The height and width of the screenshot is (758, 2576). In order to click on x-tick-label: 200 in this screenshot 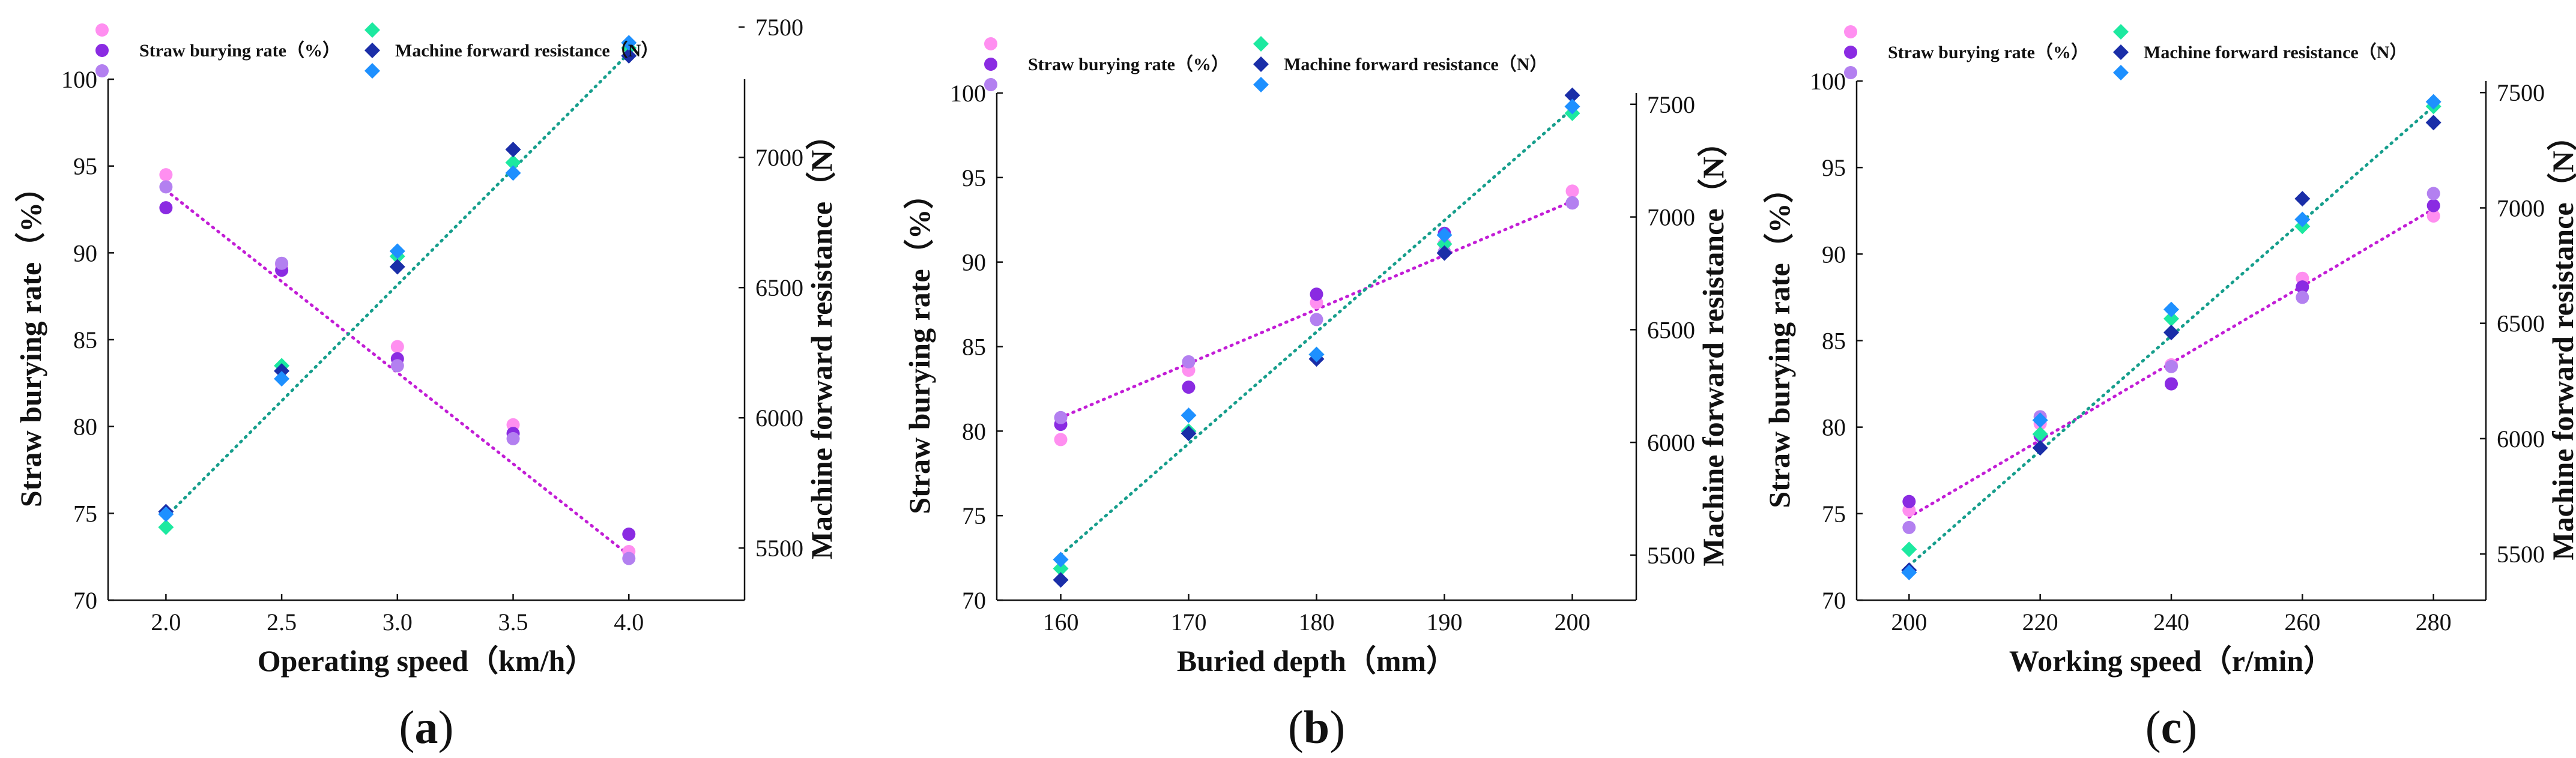, I will do `click(1909, 622)`.